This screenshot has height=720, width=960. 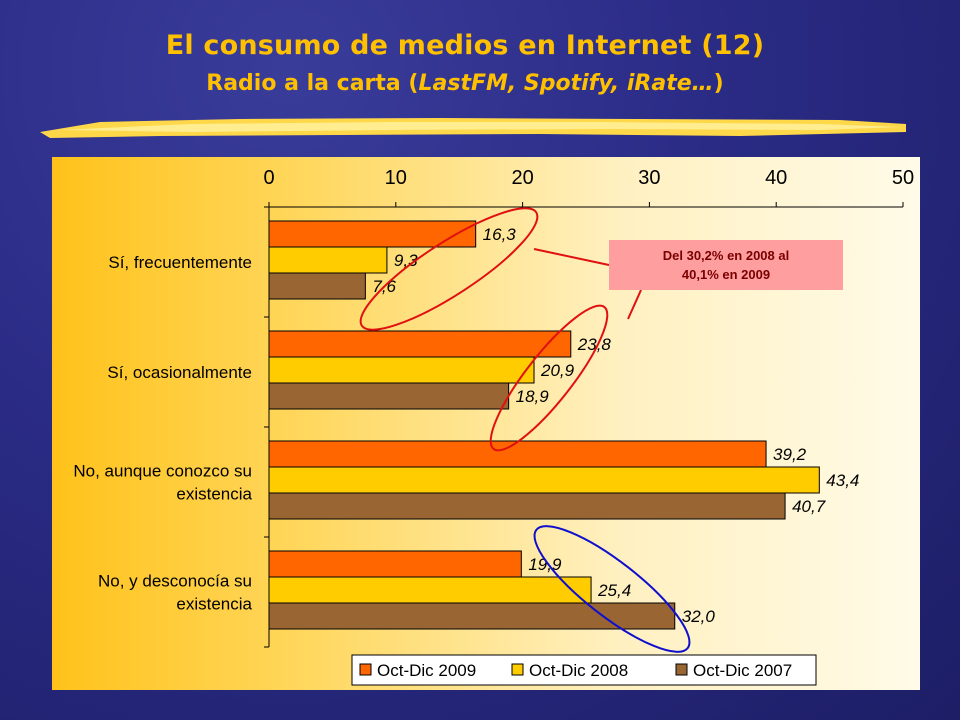 I want to click on data-label: 16,3, so click(x=500, y=234).